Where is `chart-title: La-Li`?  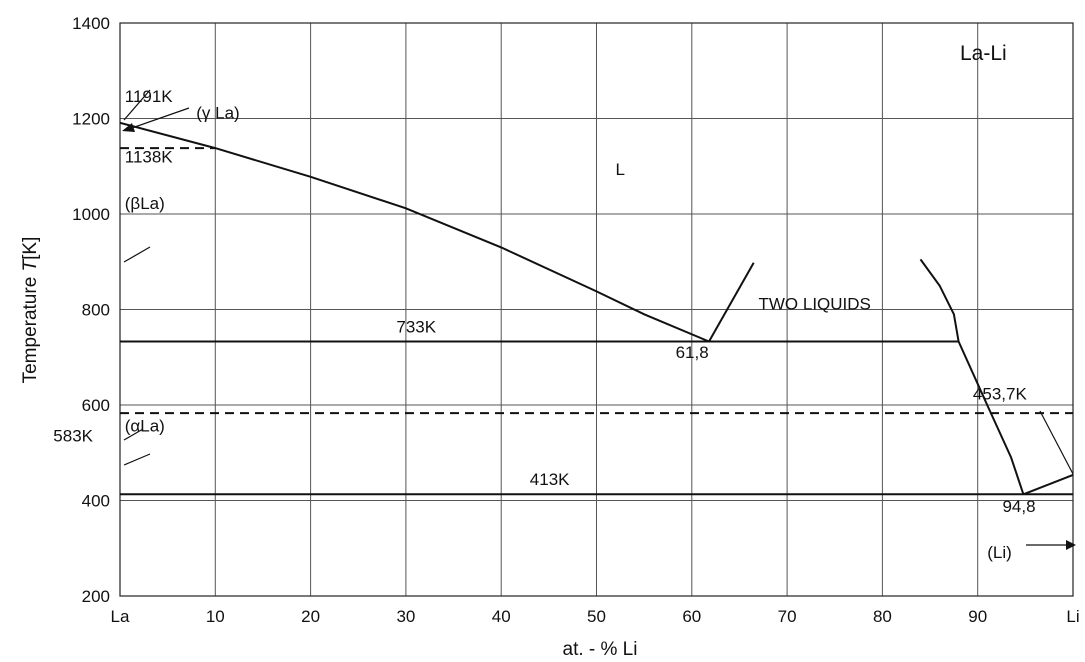
chart-title: La-Li is located at coordinates (983, 53).